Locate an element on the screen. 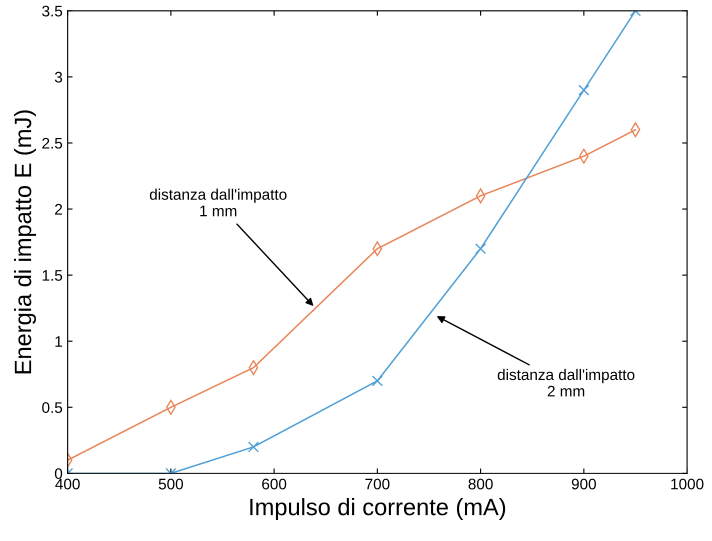 This screenshot has height=541, width=712. y-tick-label: 1 is located at coordinates (58, 341).